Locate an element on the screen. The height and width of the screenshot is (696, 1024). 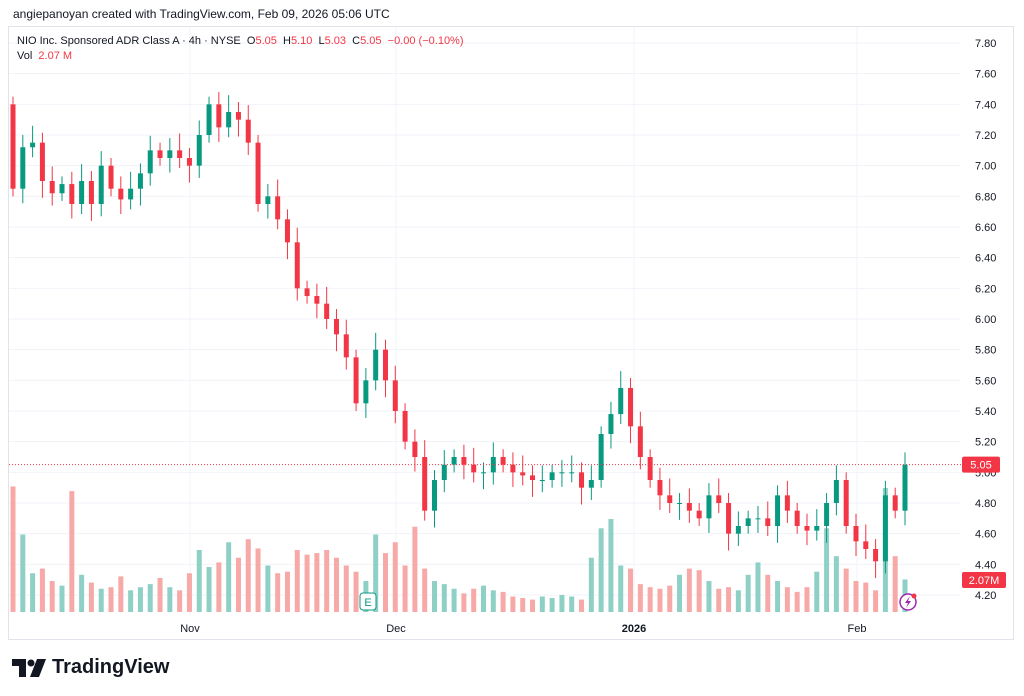
lightning-icon is located at coordinates (908, 602).